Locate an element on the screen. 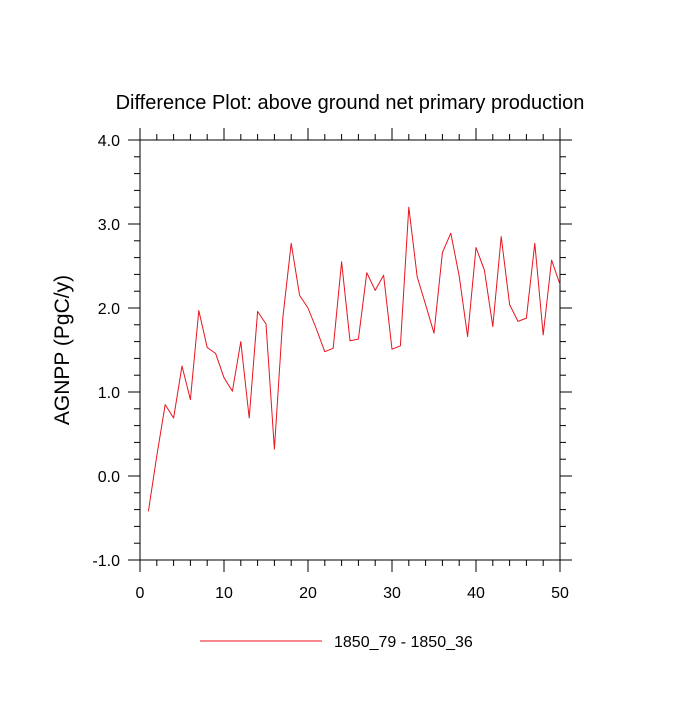 The image size is (700, 705). x-tick-label: 40 is located at coordinates (476, 593).